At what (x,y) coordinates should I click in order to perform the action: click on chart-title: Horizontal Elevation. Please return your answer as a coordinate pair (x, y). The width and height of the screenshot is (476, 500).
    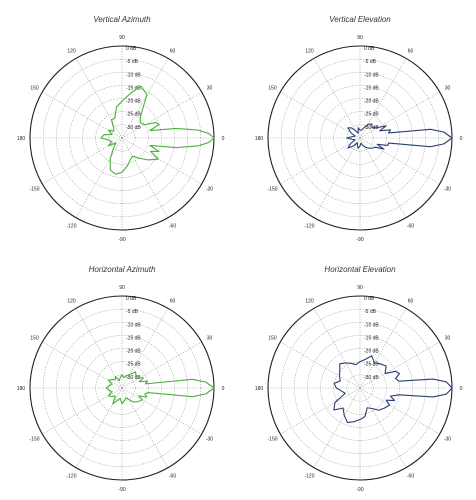
    Looking at the image, I should click on (360, 269).